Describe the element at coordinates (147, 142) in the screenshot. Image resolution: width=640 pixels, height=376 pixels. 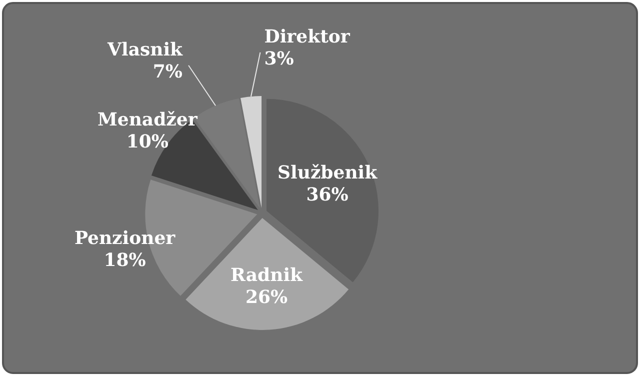
I see `data-label: 10%` at that location.